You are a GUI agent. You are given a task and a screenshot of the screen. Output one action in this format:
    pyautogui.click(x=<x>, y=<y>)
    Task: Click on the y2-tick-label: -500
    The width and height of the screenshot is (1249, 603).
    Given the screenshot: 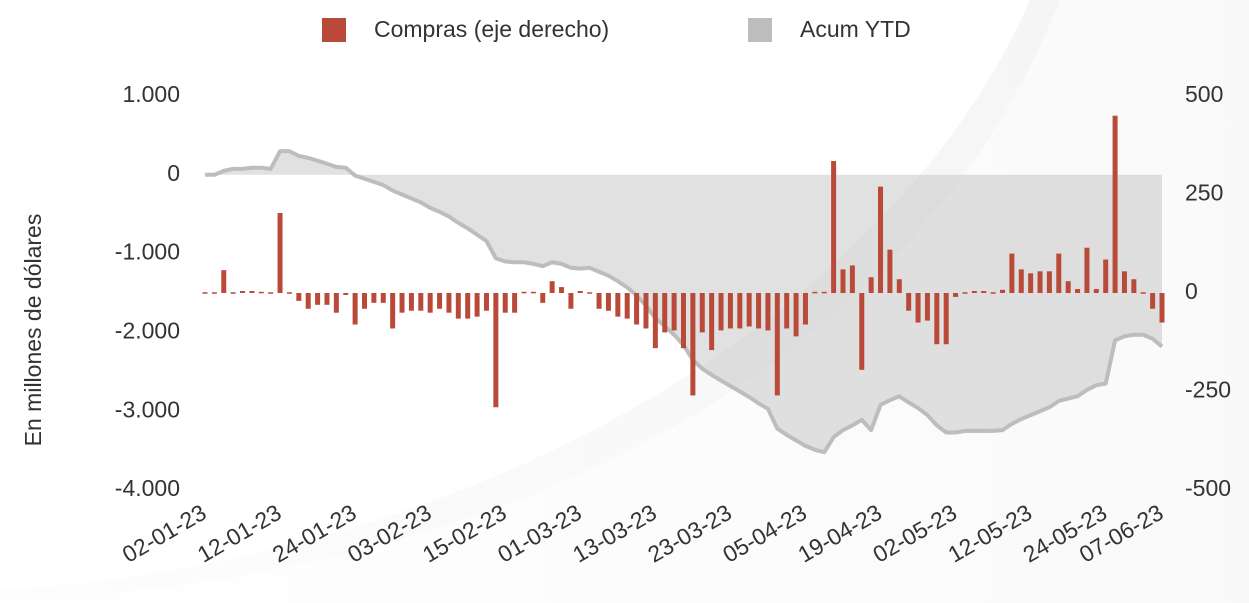 What is the action you would take?
    pyautogui.click(x=1208, y=488)
    